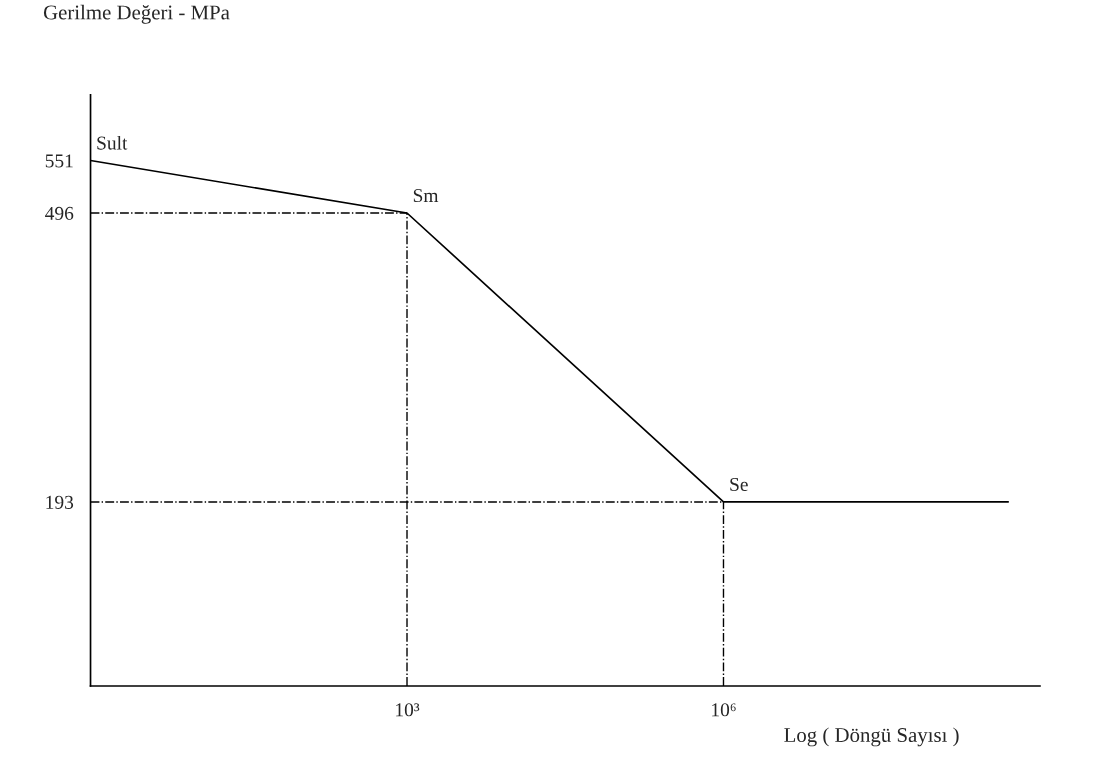 Image resolution: width=1104 pixels, height=758 pixels. I want to click on y-axis-title: Gerilme Değeri - MPa, so click(136, 14).